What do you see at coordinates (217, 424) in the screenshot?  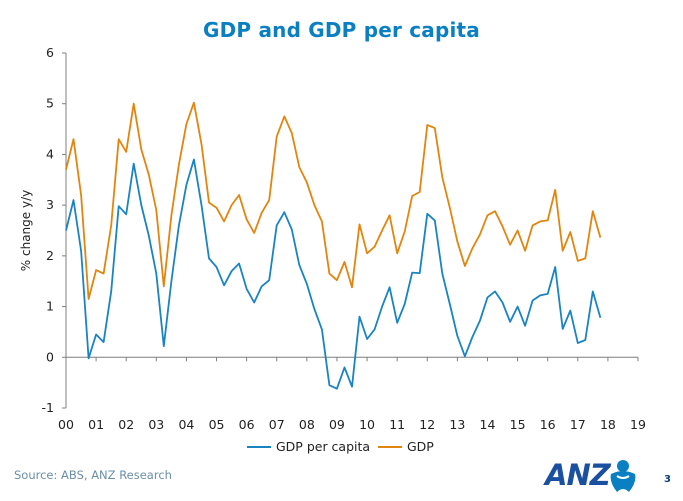 I see `x-tick-label: 05` at bounding box center [217, 424].